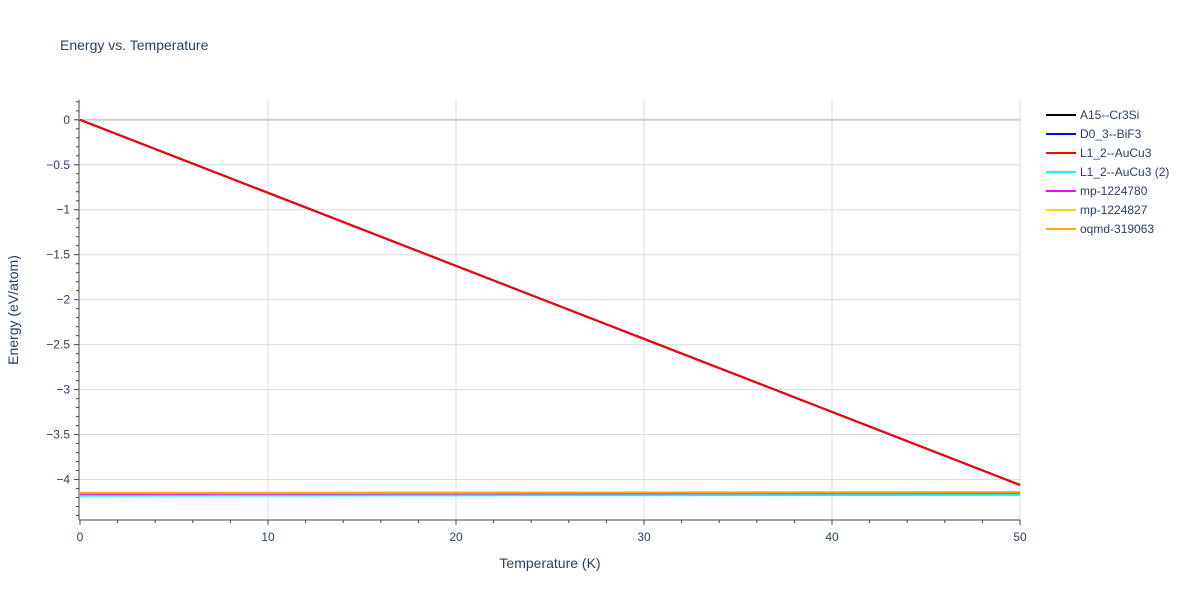 The height and width of the screenshot is (600, 1200). Describe the element at coordinates (1111, 134) in the screenshot. I see `legend-label: D0_3--BiF3` at that location.